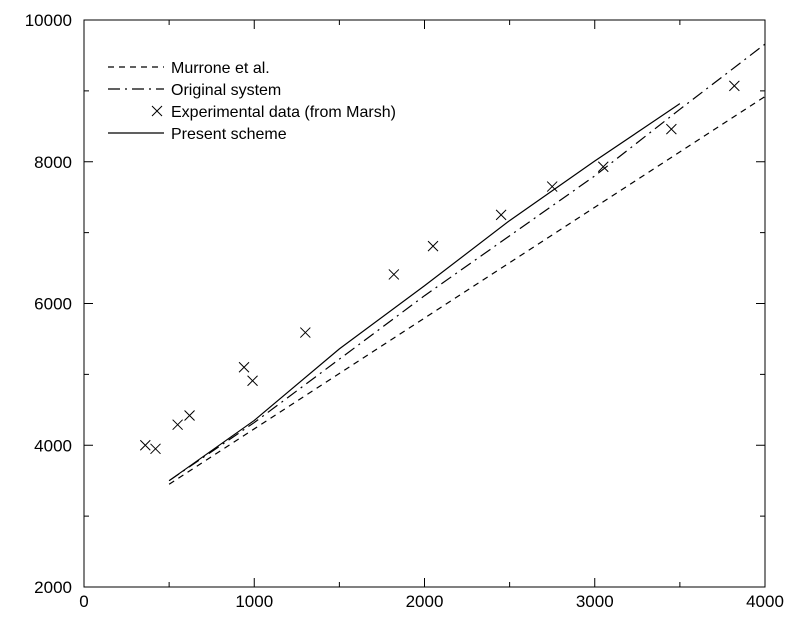 The height and width of the screenshot is (619, 790). I want to click on legend-label: Experimental data (from Marsh), so click(283, 112).